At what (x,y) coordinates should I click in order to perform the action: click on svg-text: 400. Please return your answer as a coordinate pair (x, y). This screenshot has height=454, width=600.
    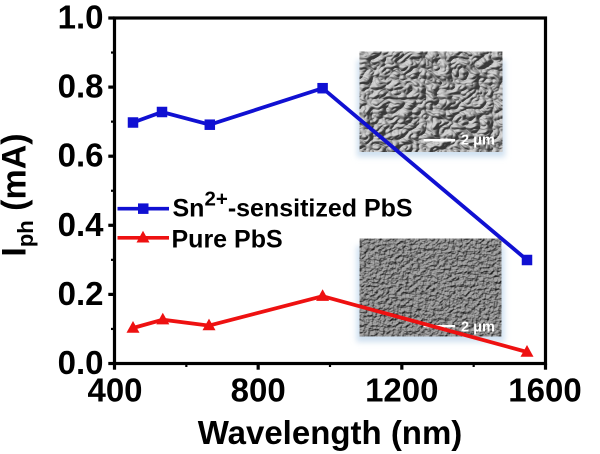
    Looking at the image, I should click on (114, 390).